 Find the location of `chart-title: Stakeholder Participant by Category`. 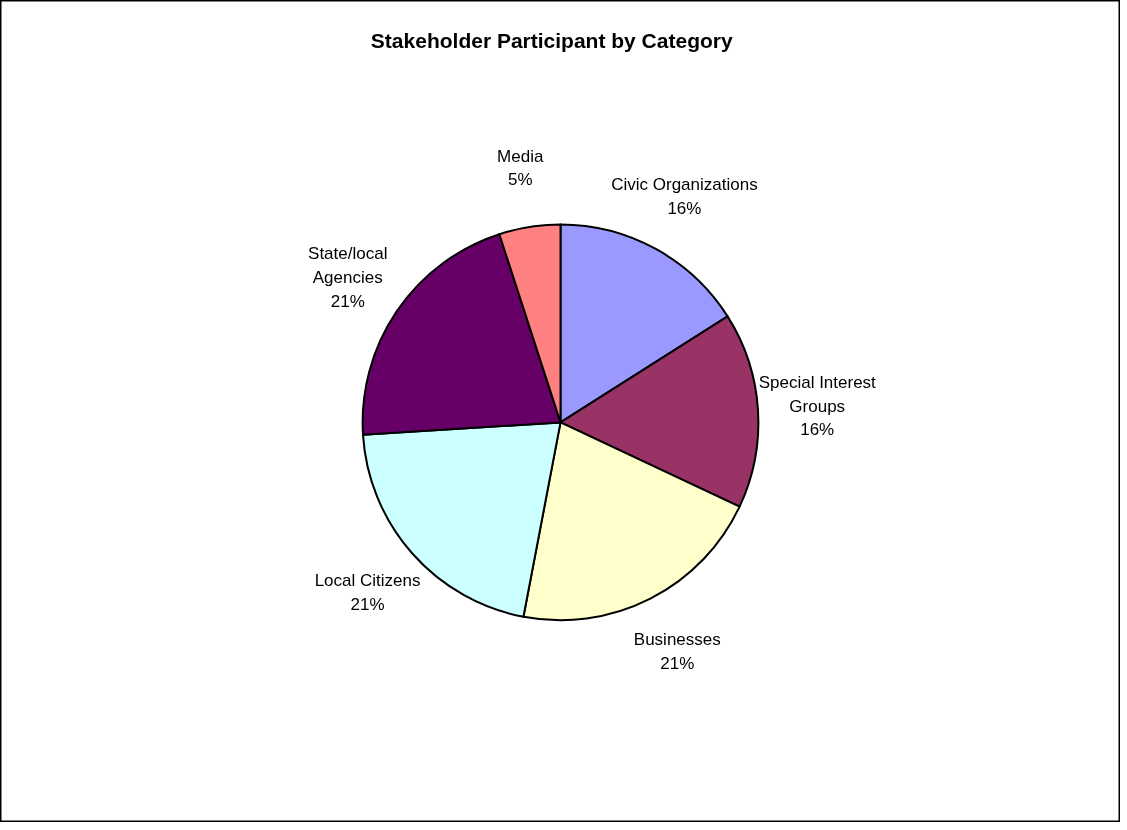

chart-title: Stakeholder Participant by Category is located at coordinates (551, 40).